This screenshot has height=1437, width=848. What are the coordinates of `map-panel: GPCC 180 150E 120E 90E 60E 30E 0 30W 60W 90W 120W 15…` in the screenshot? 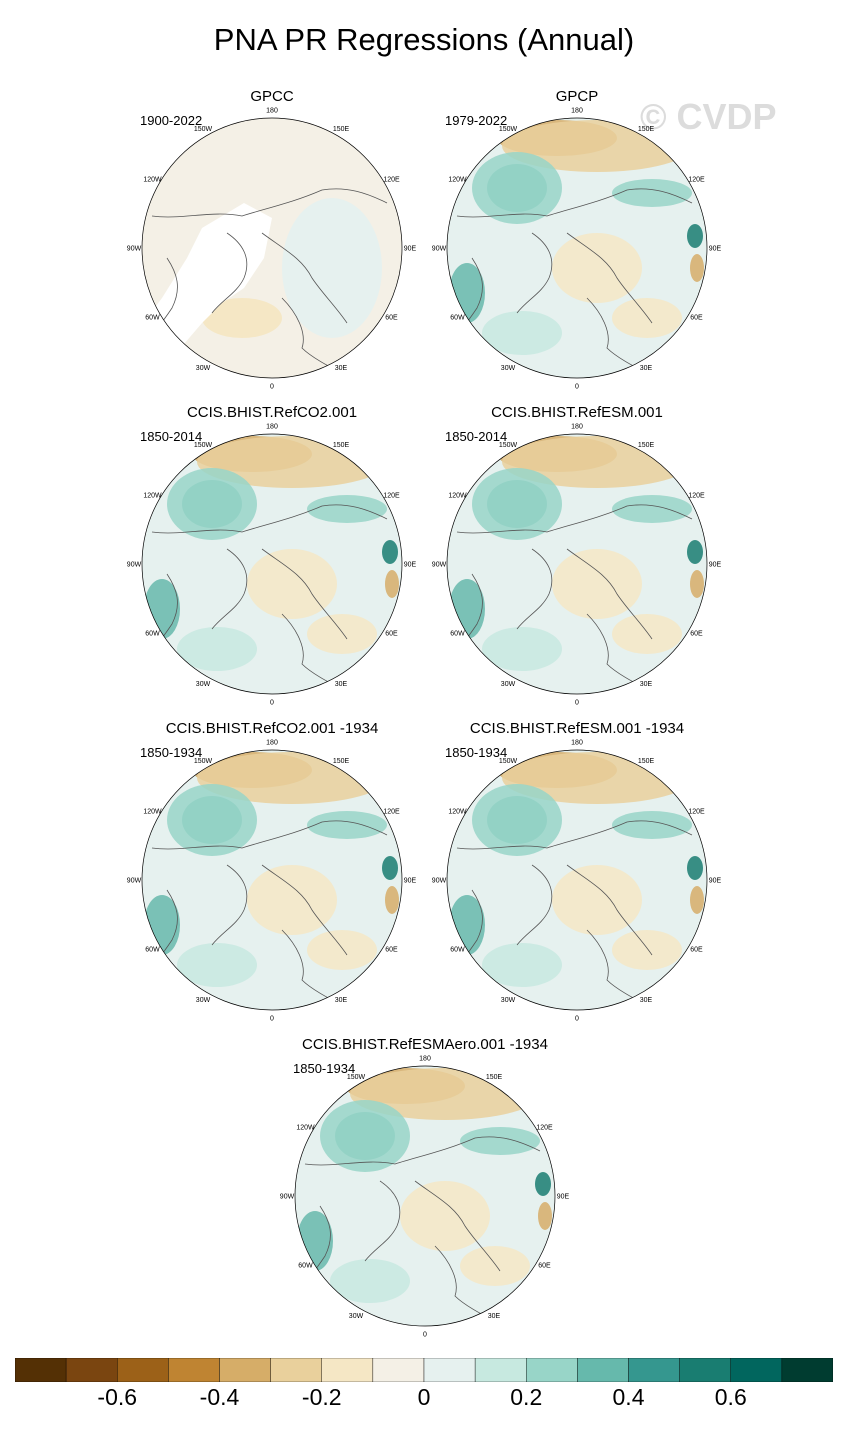 It's located at (272, 239).